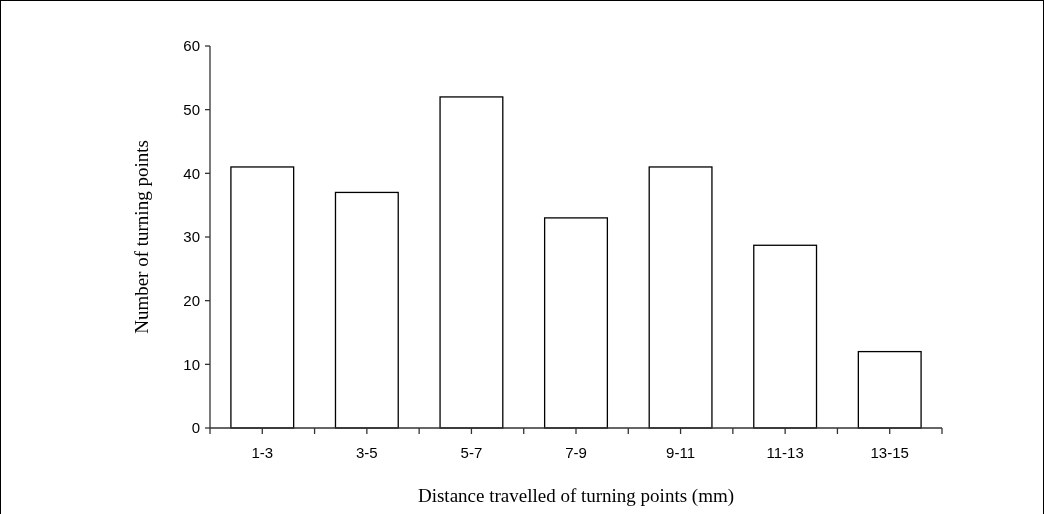 Image resolution: width=1044 pixels, height=514 pixels. I want to click on y-tick-label: 10, so click(191, 364).